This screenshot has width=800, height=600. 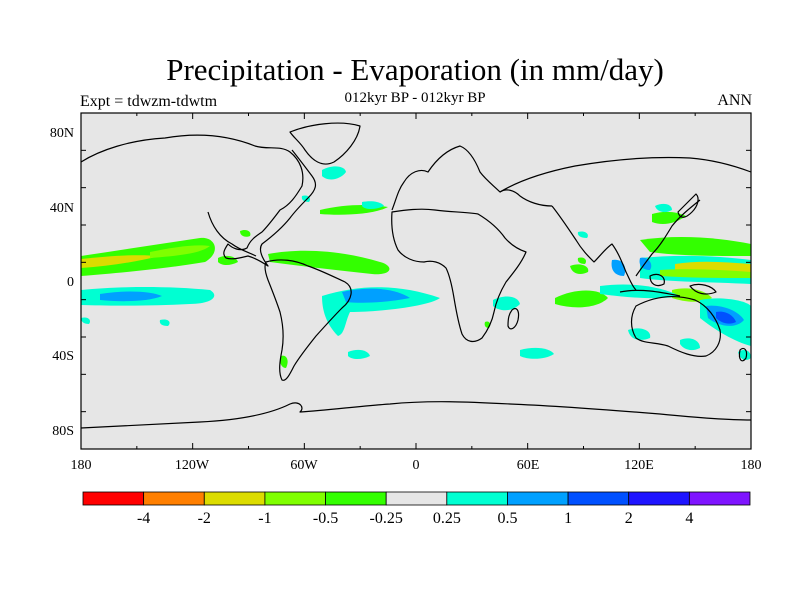 I want to click on colorbar-label: 0.25, so click(x=447, y=518).